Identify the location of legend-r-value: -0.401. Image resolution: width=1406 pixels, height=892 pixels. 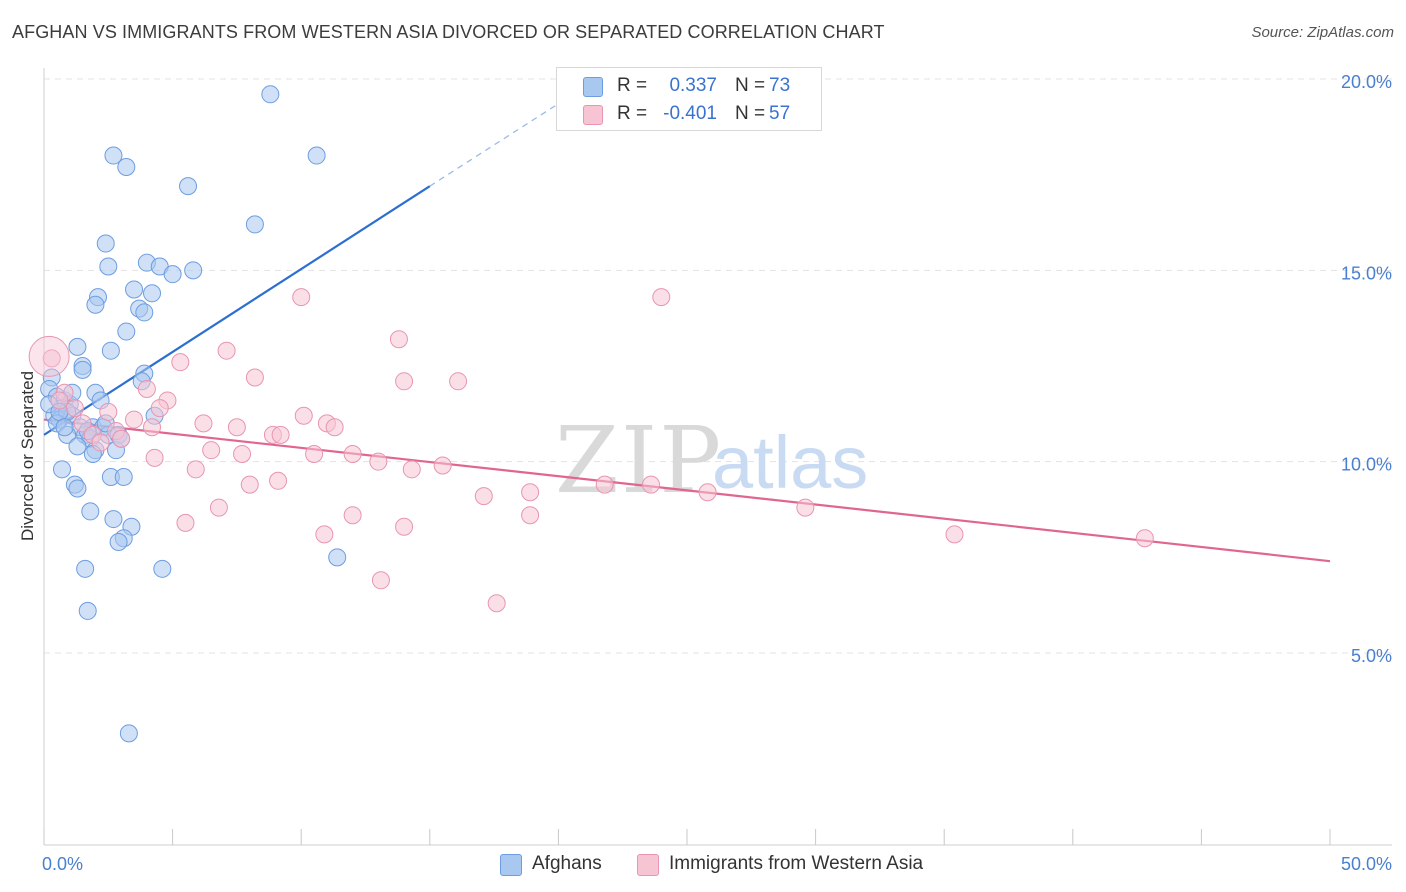
(690, 113).